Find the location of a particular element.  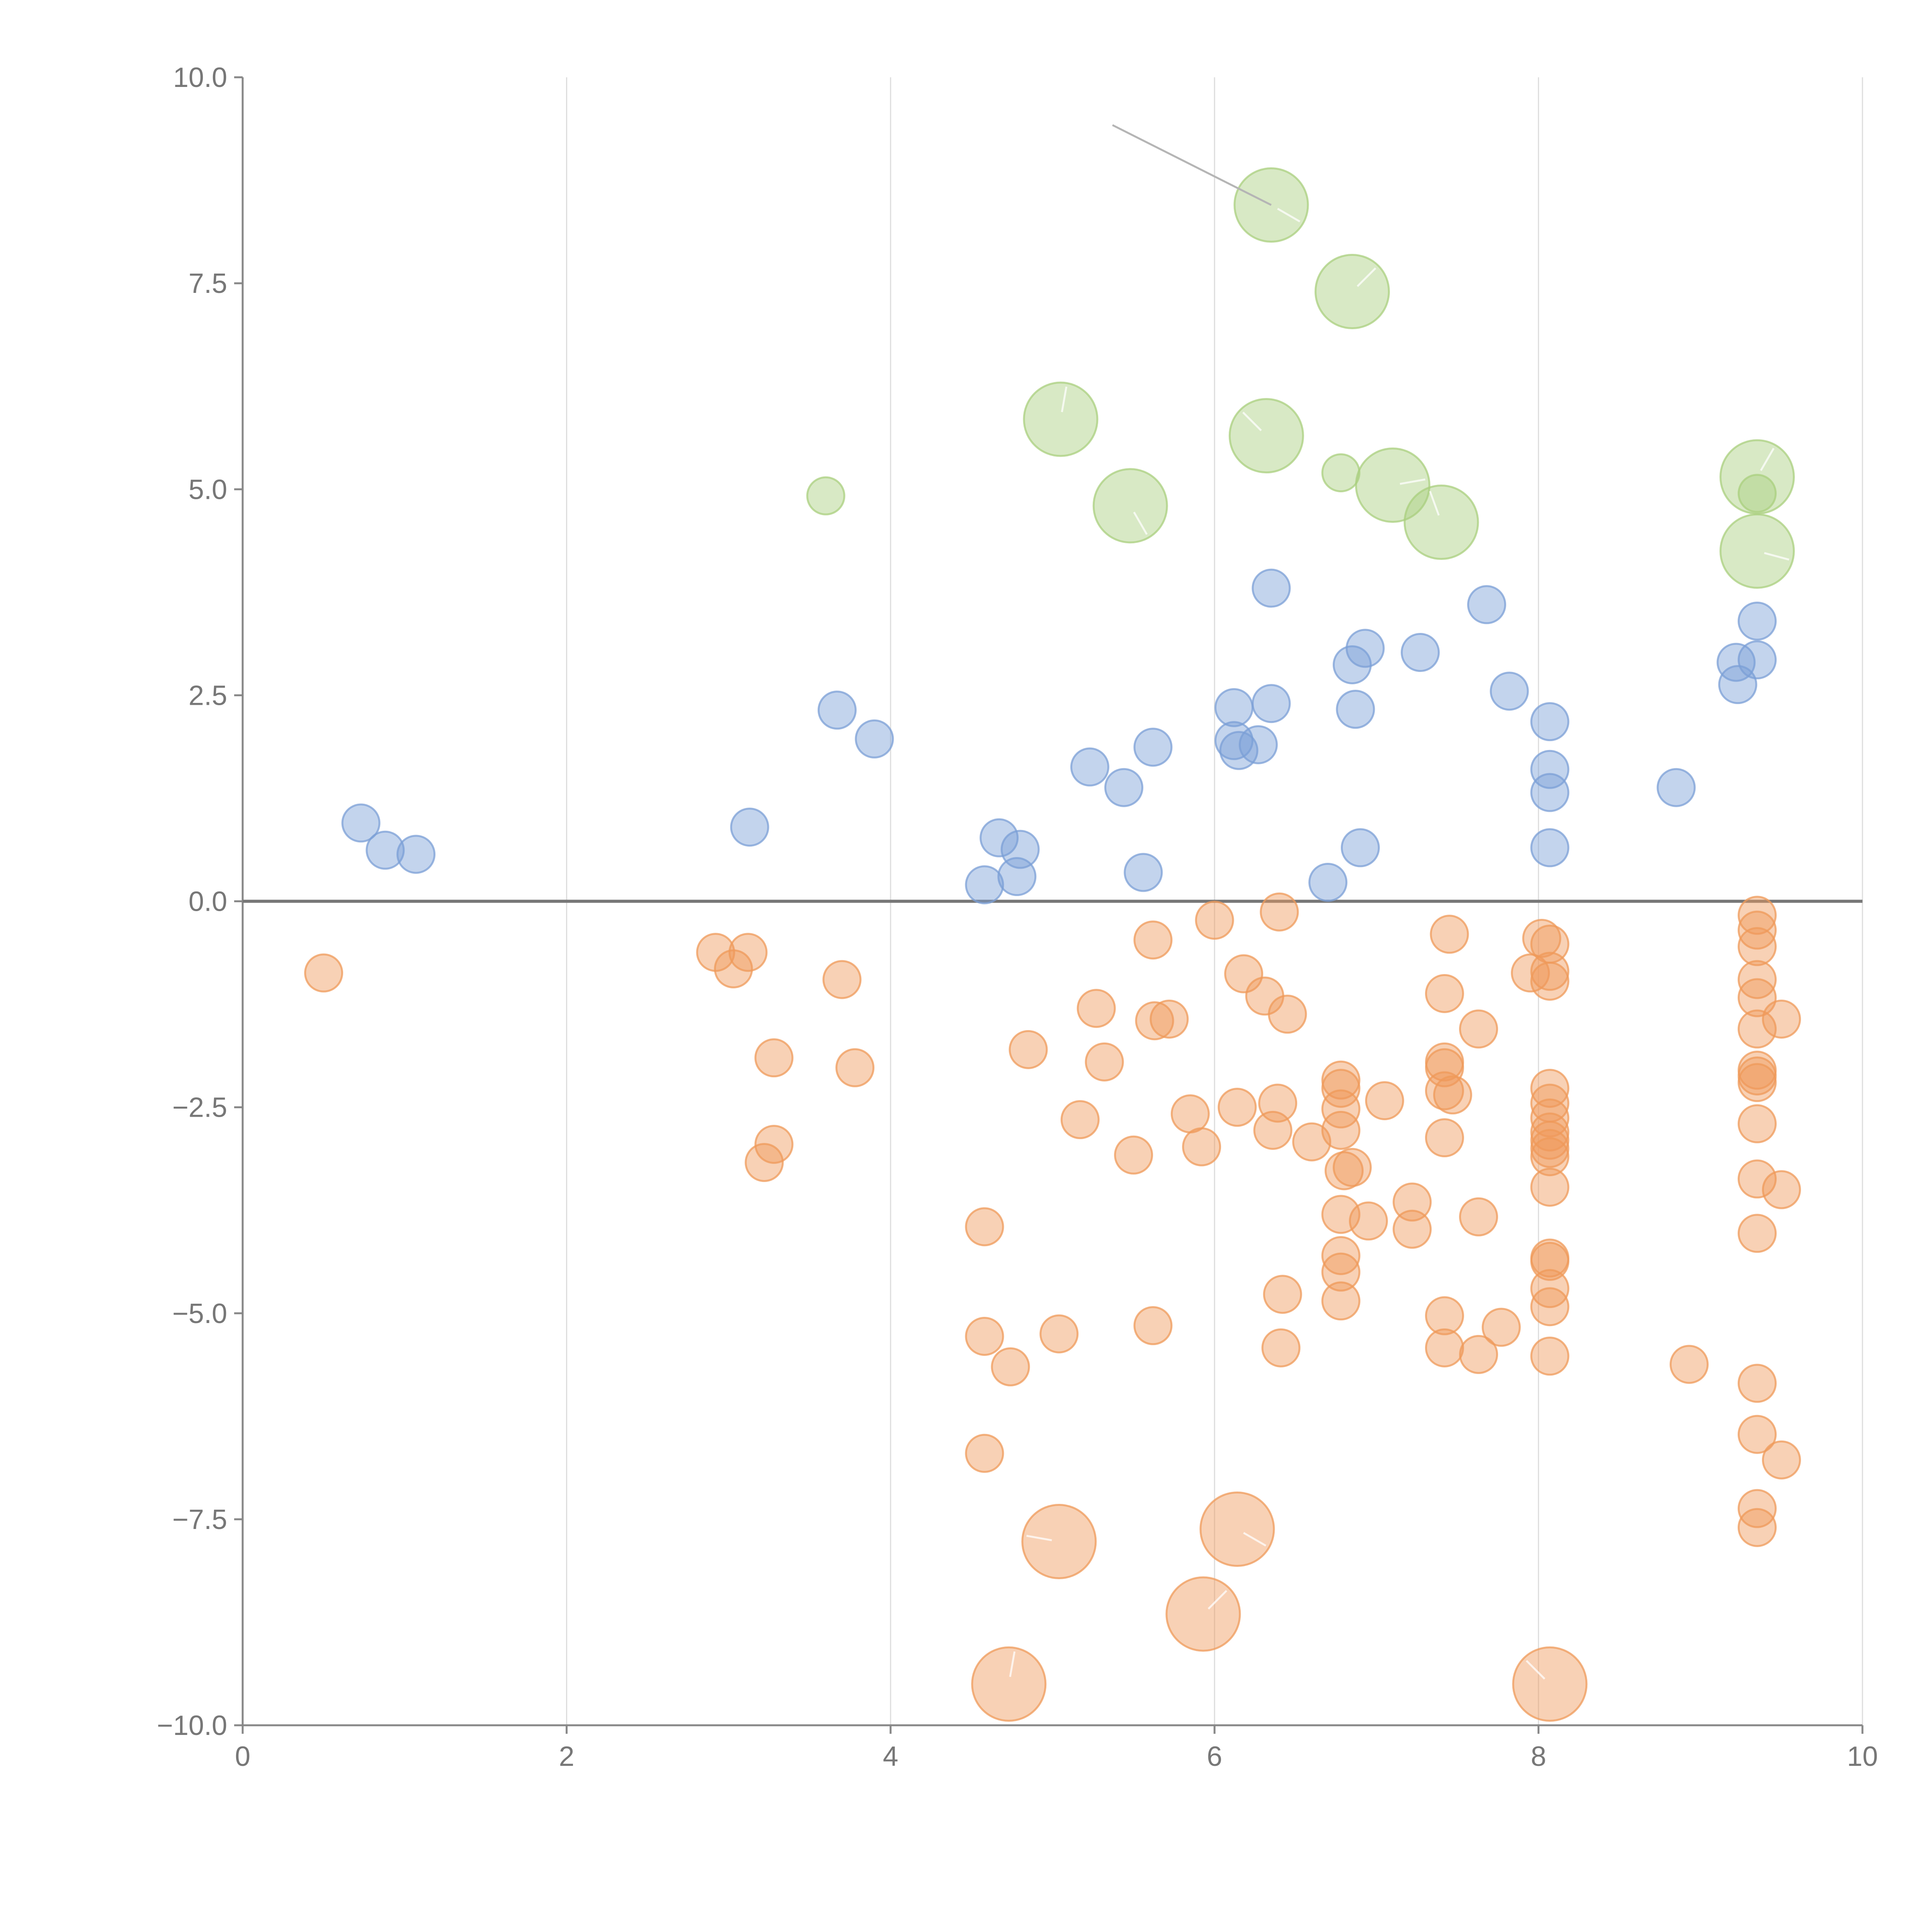

y-tick-label: −2.5 is located at coordinates (200, 1107).